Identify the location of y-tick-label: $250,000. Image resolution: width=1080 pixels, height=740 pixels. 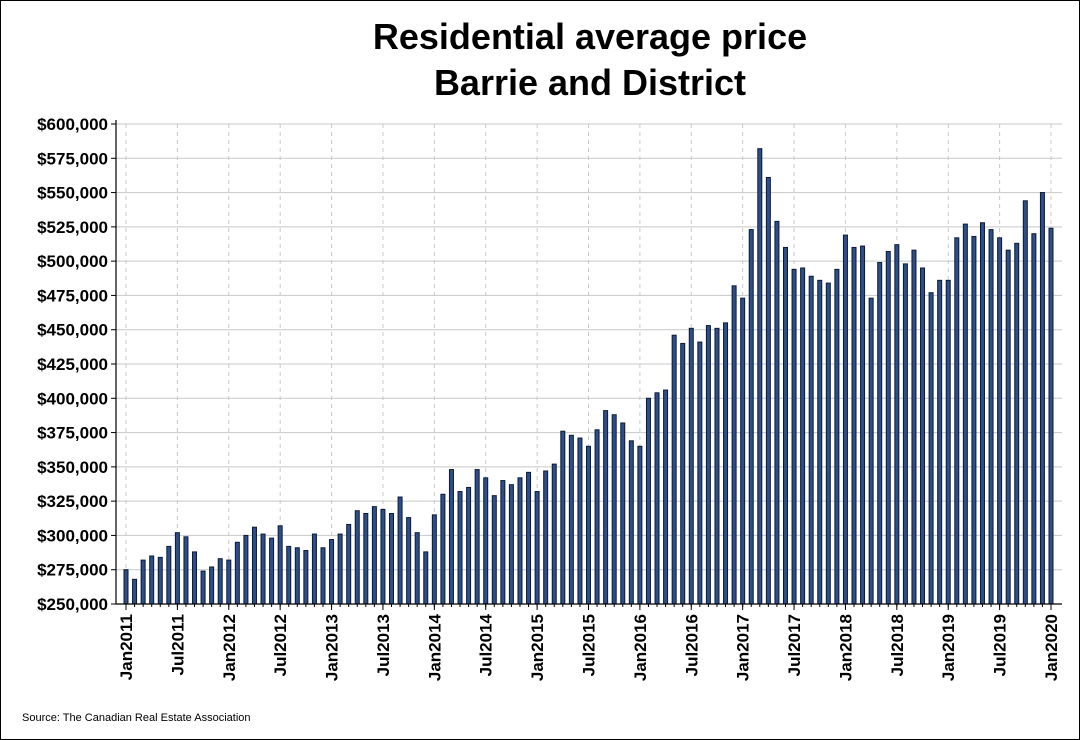
(72, 604).